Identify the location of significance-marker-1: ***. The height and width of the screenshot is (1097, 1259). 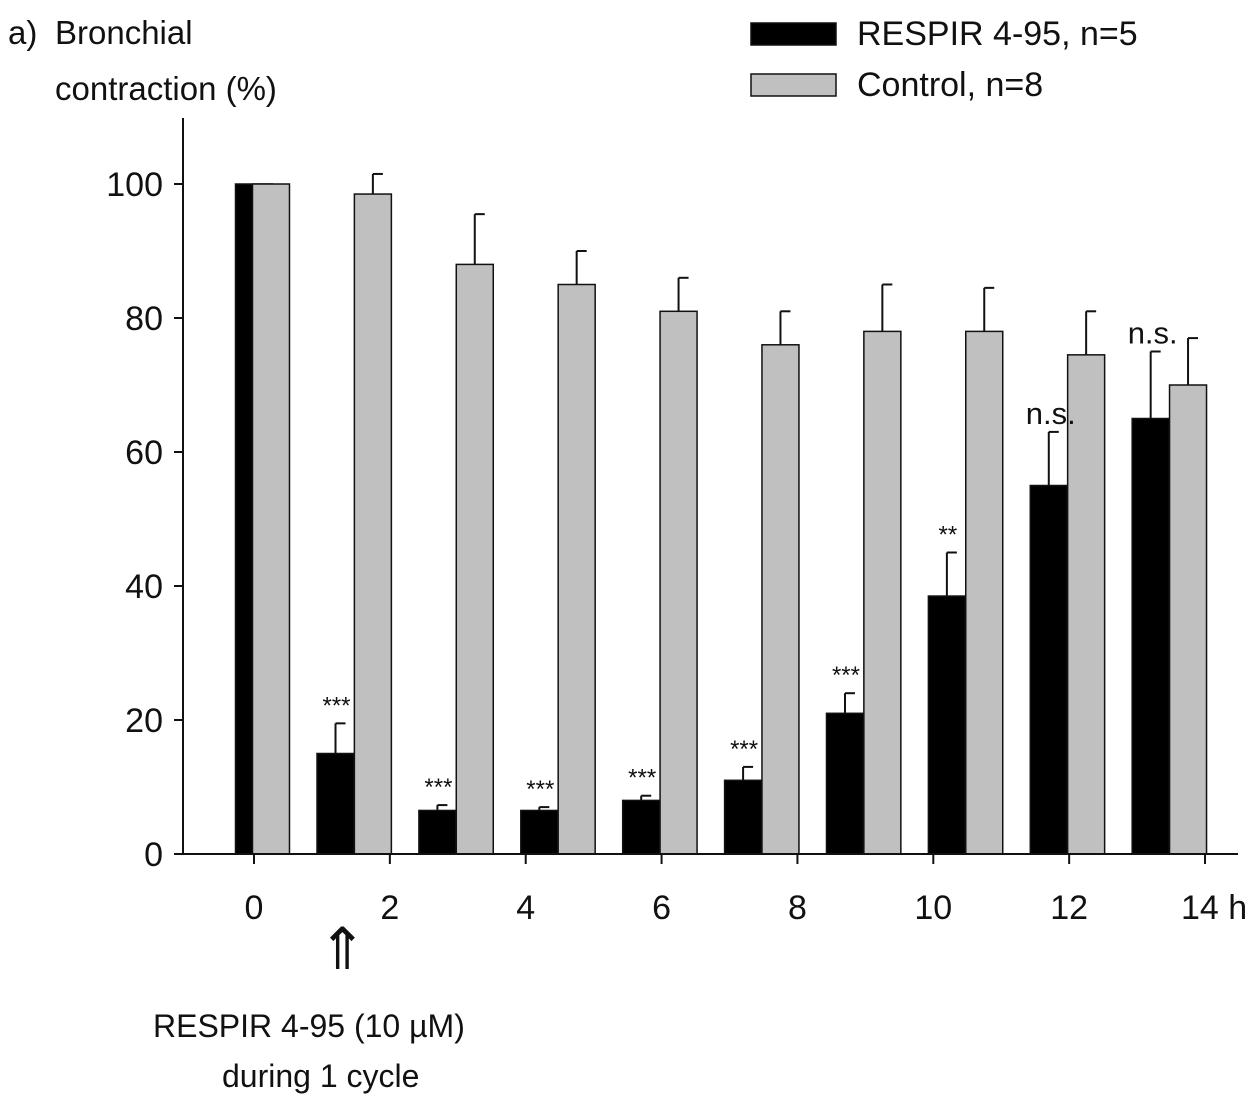
(438, 787).